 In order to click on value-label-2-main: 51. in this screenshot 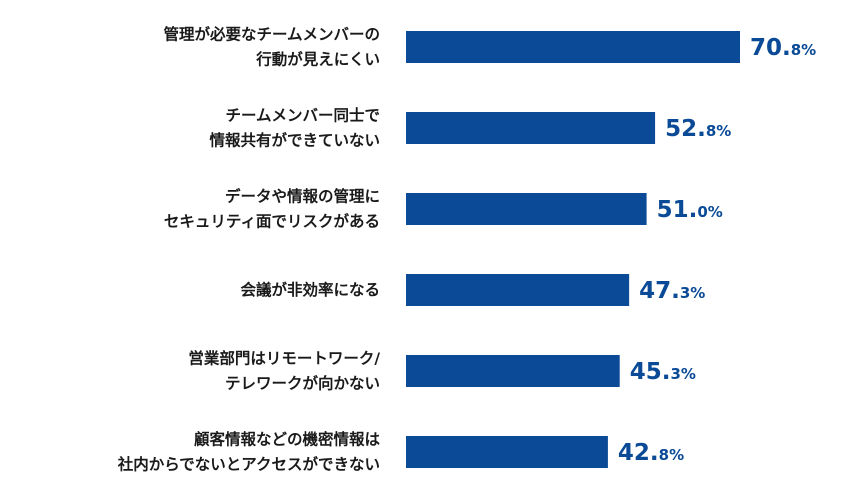, I will do `click(677, 210)`.